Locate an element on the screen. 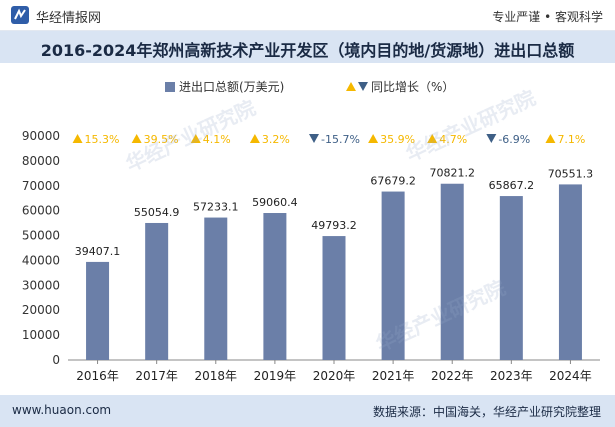 This screenshot has width=615, height=427. y-tick-label: 60000 is located at coordinates (41, 211).